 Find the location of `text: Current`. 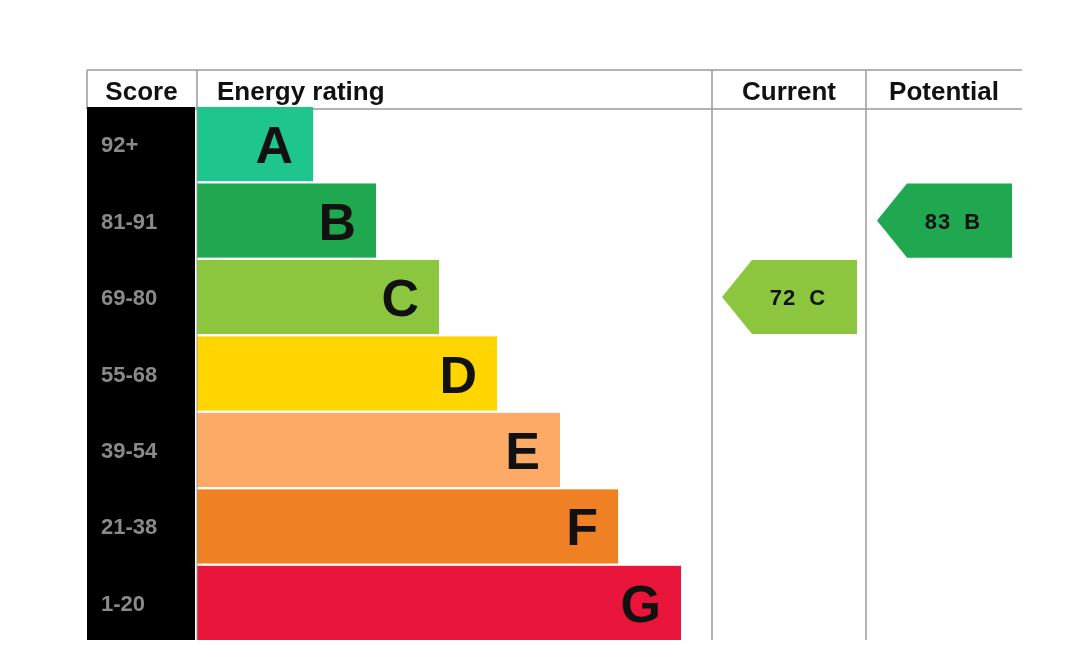

text: Current is located at coordinates (789, 91).